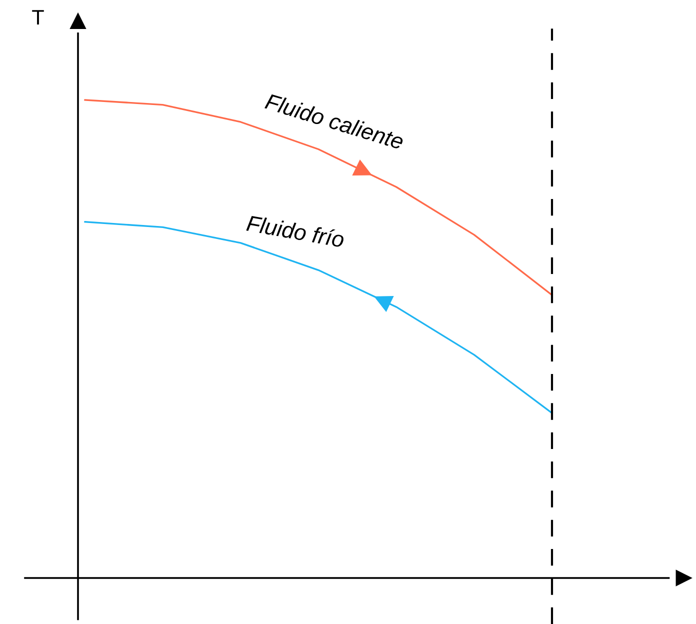  What do you see at coordinates (295, 231) in the screenshot?
I see `text: Fluido frío` at bounding box center [295, 231].